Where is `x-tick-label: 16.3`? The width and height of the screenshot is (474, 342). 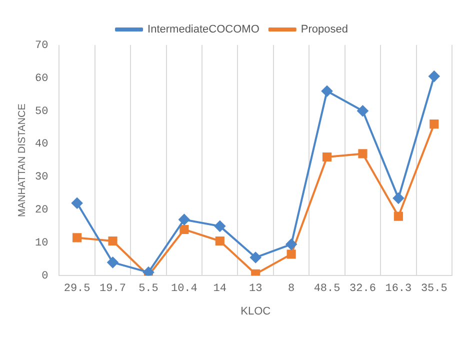
x-tick-label: 16.3 is located at coordinates (398, 289).